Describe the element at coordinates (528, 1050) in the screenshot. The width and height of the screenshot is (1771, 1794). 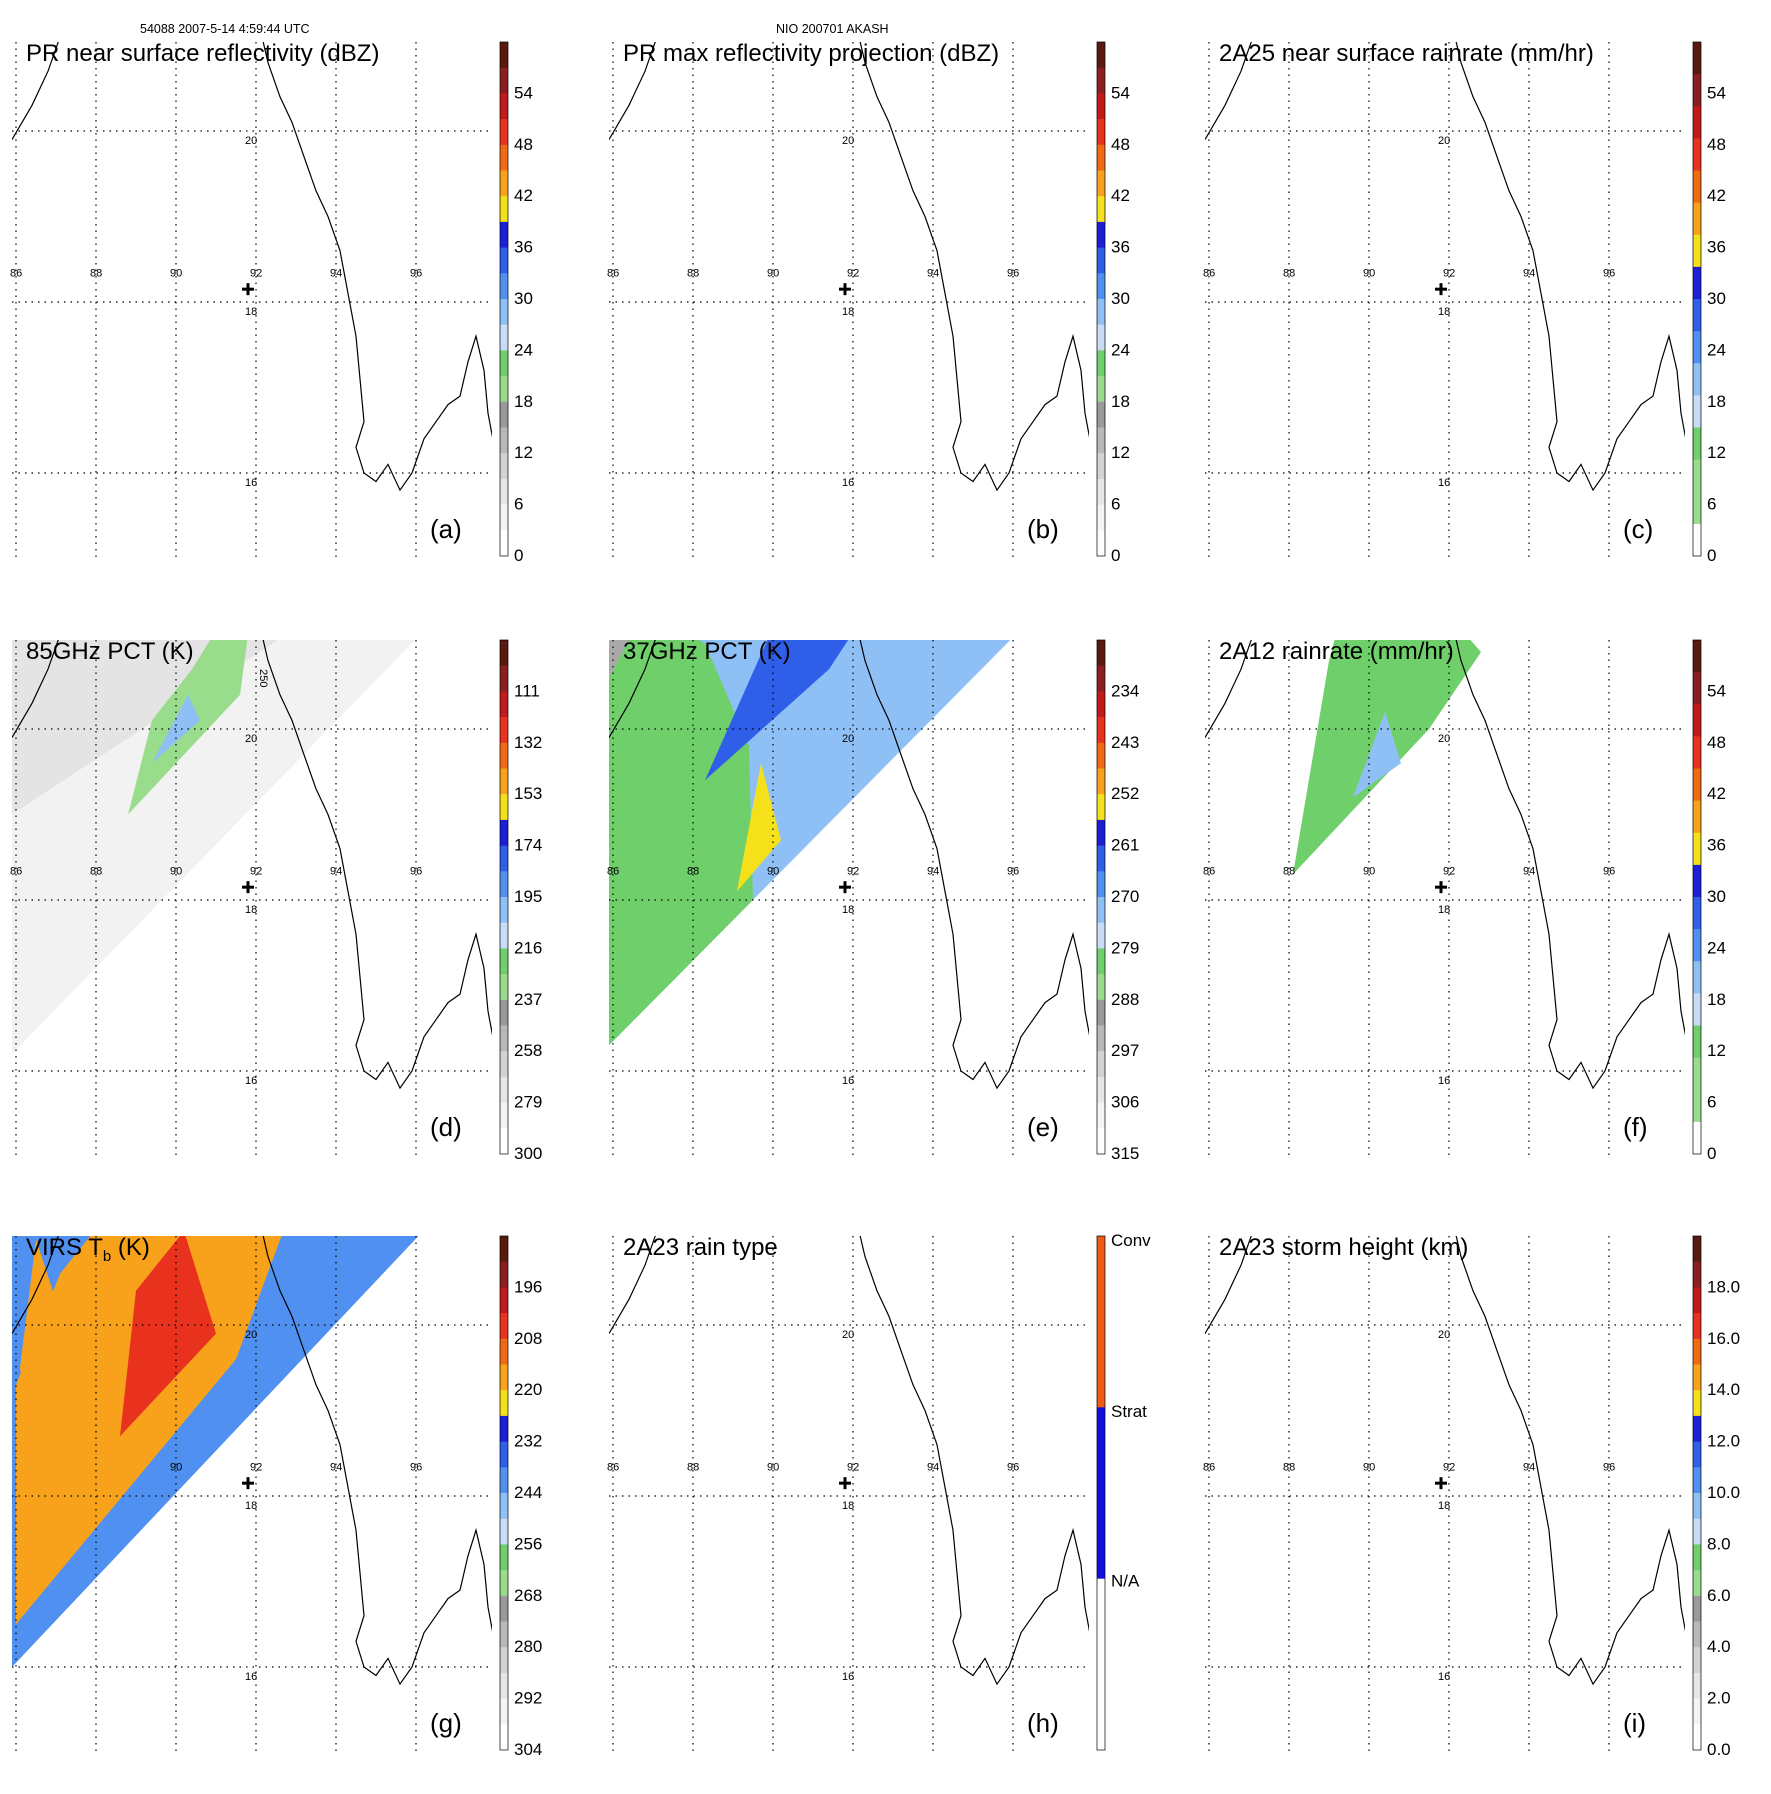
I see `colorbar-label: 258` at that location.